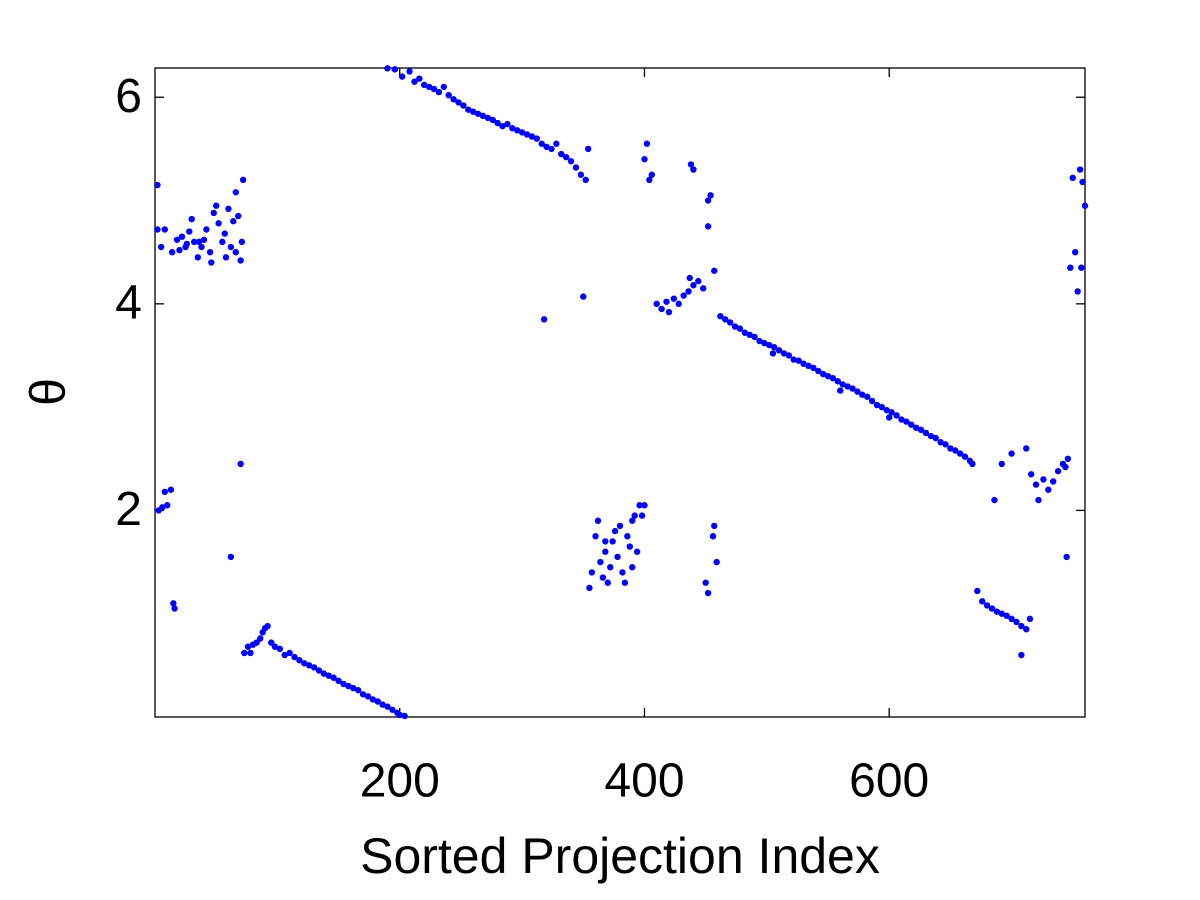  What do you see at coordinates (644, 781) in the screenshot?
I see `x-tick-label: 400` at bounding box center [644, 781].